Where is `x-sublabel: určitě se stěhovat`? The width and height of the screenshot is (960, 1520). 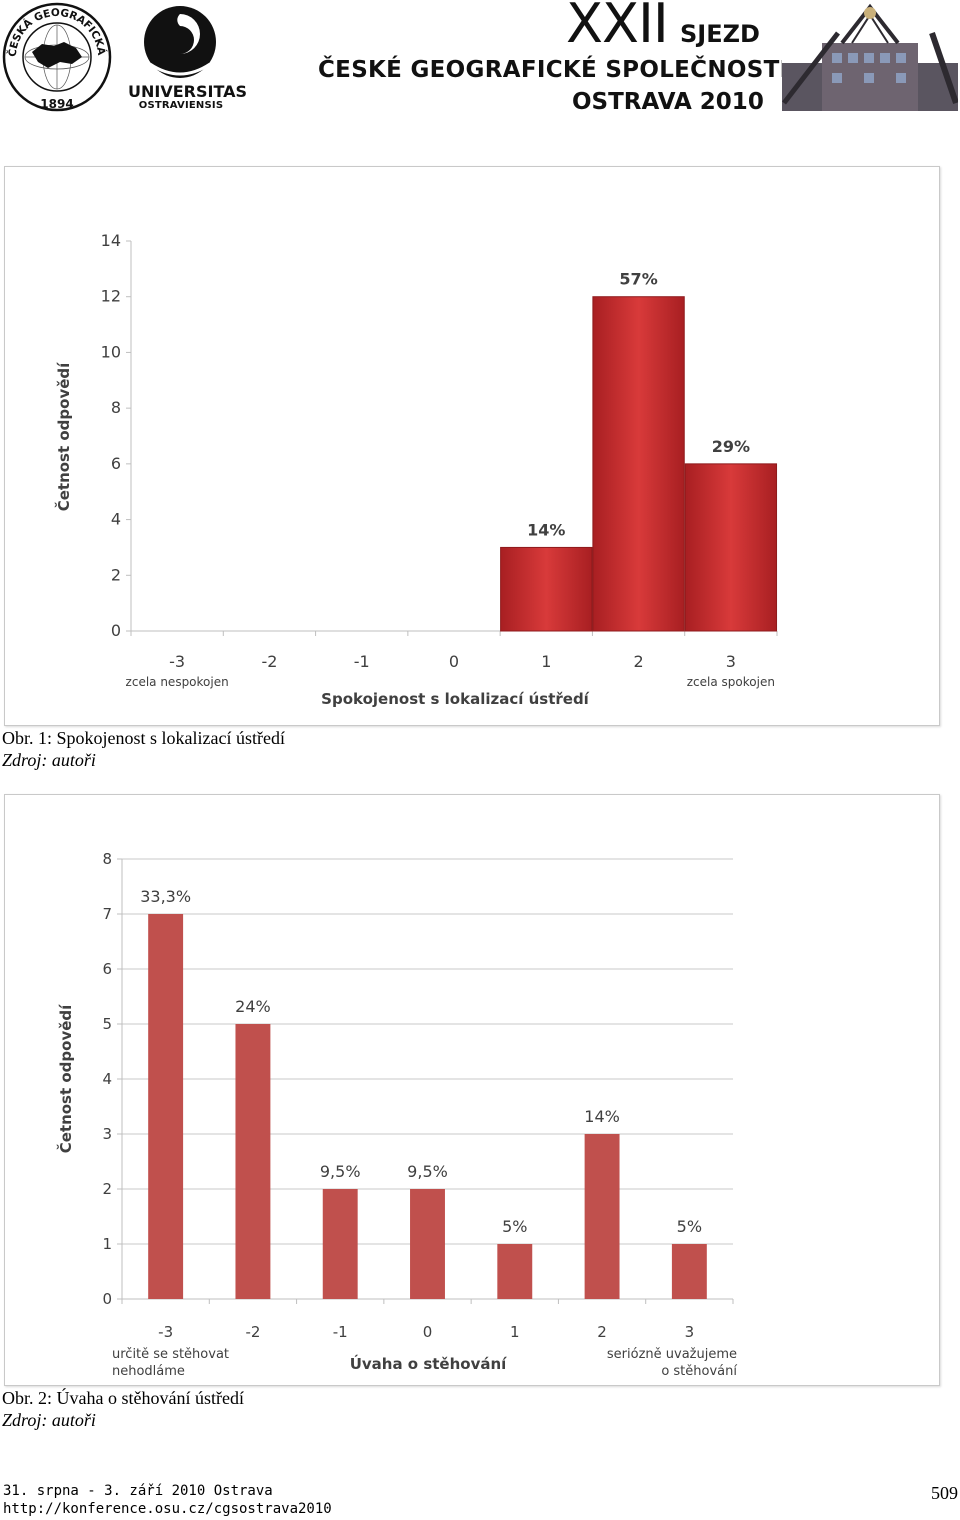 x-sublabel: určitě se stěhovat is located at coordinates (170, 1354).